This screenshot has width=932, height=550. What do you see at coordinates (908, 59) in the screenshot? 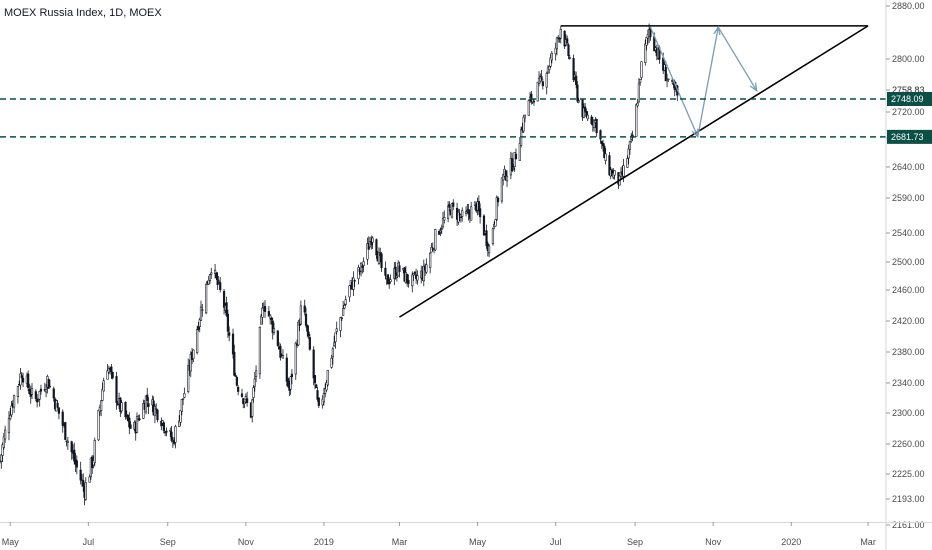
I see `y-tick-label: 2800.00` at bounding box center [908, 59].